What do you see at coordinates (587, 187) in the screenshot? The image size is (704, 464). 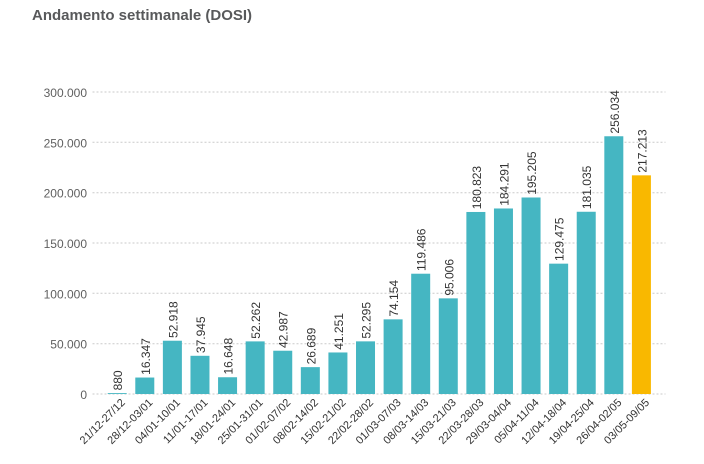 I see `svg-text: 181.035` at bounding box center [587, 187].